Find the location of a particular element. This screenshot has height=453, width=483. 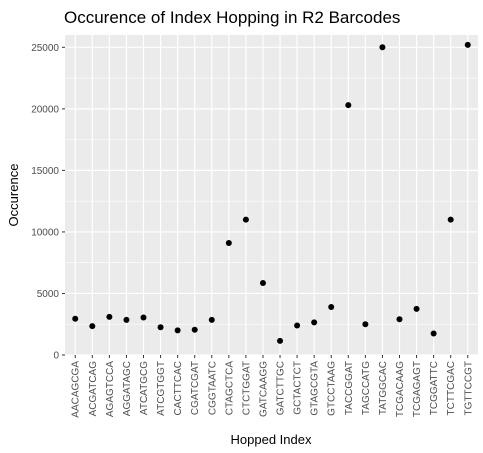

x-tick-label: AGGATAGC is located at coordinates (127, 388).